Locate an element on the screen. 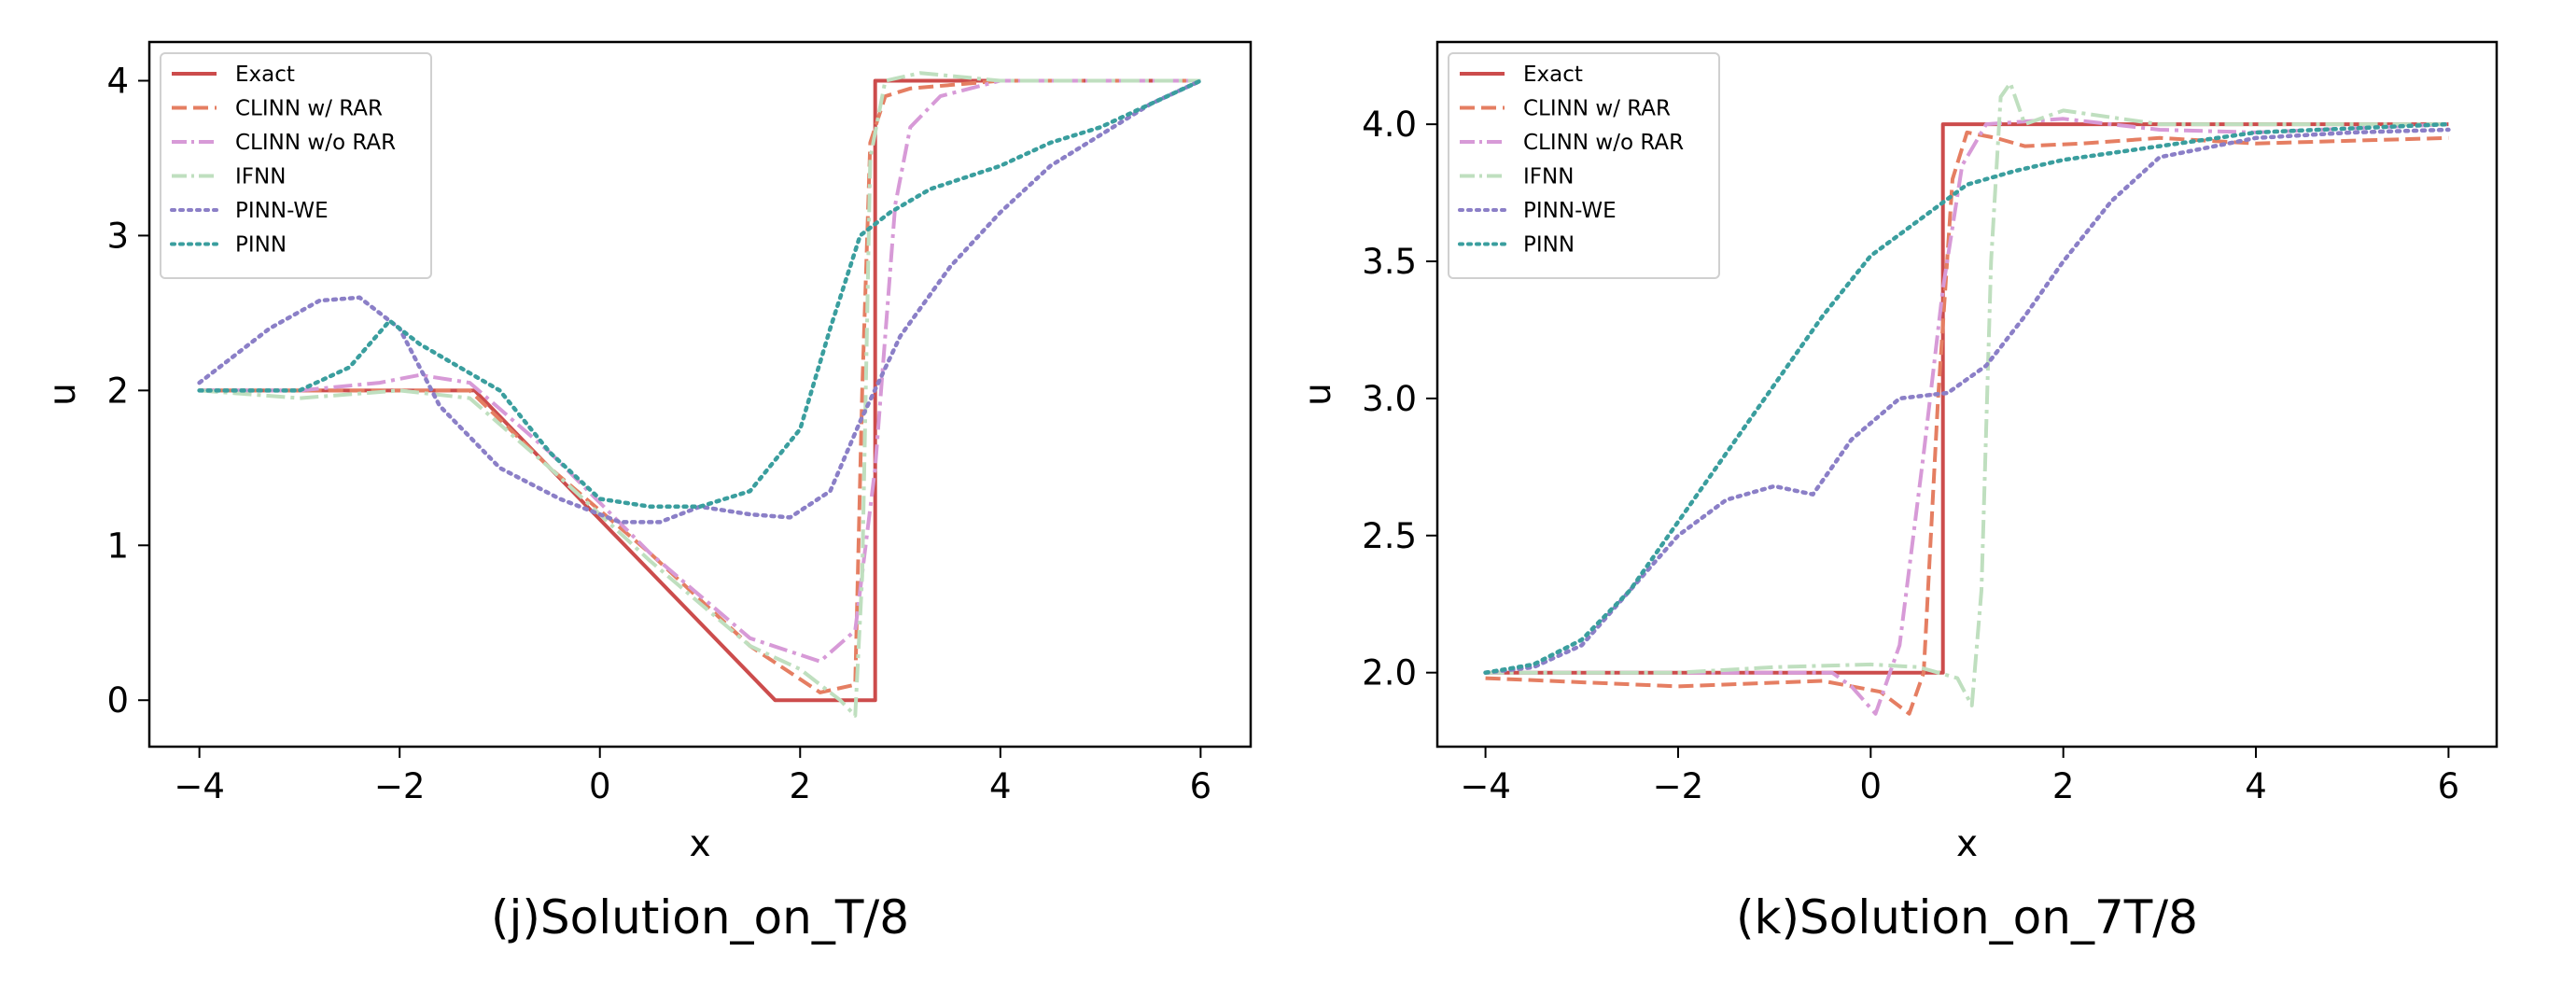 The width and height of the screenshot is (2576, 1008). figure-caption: (j)Solution_on_T/8 is located at coordinates (700, 917).